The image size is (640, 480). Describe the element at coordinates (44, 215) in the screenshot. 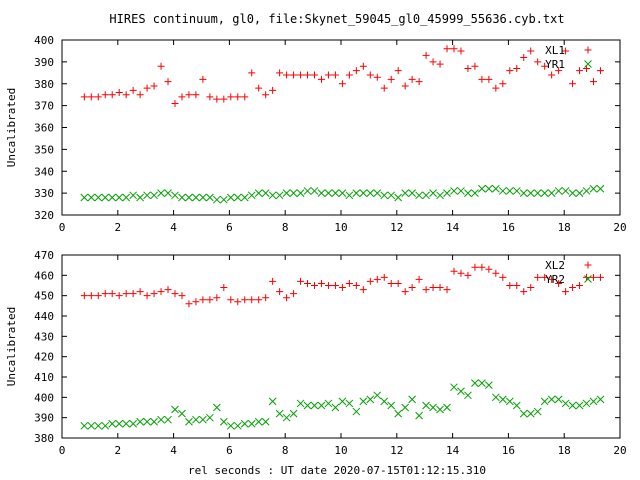

I see `top-y-tick-label: 320` at that location.